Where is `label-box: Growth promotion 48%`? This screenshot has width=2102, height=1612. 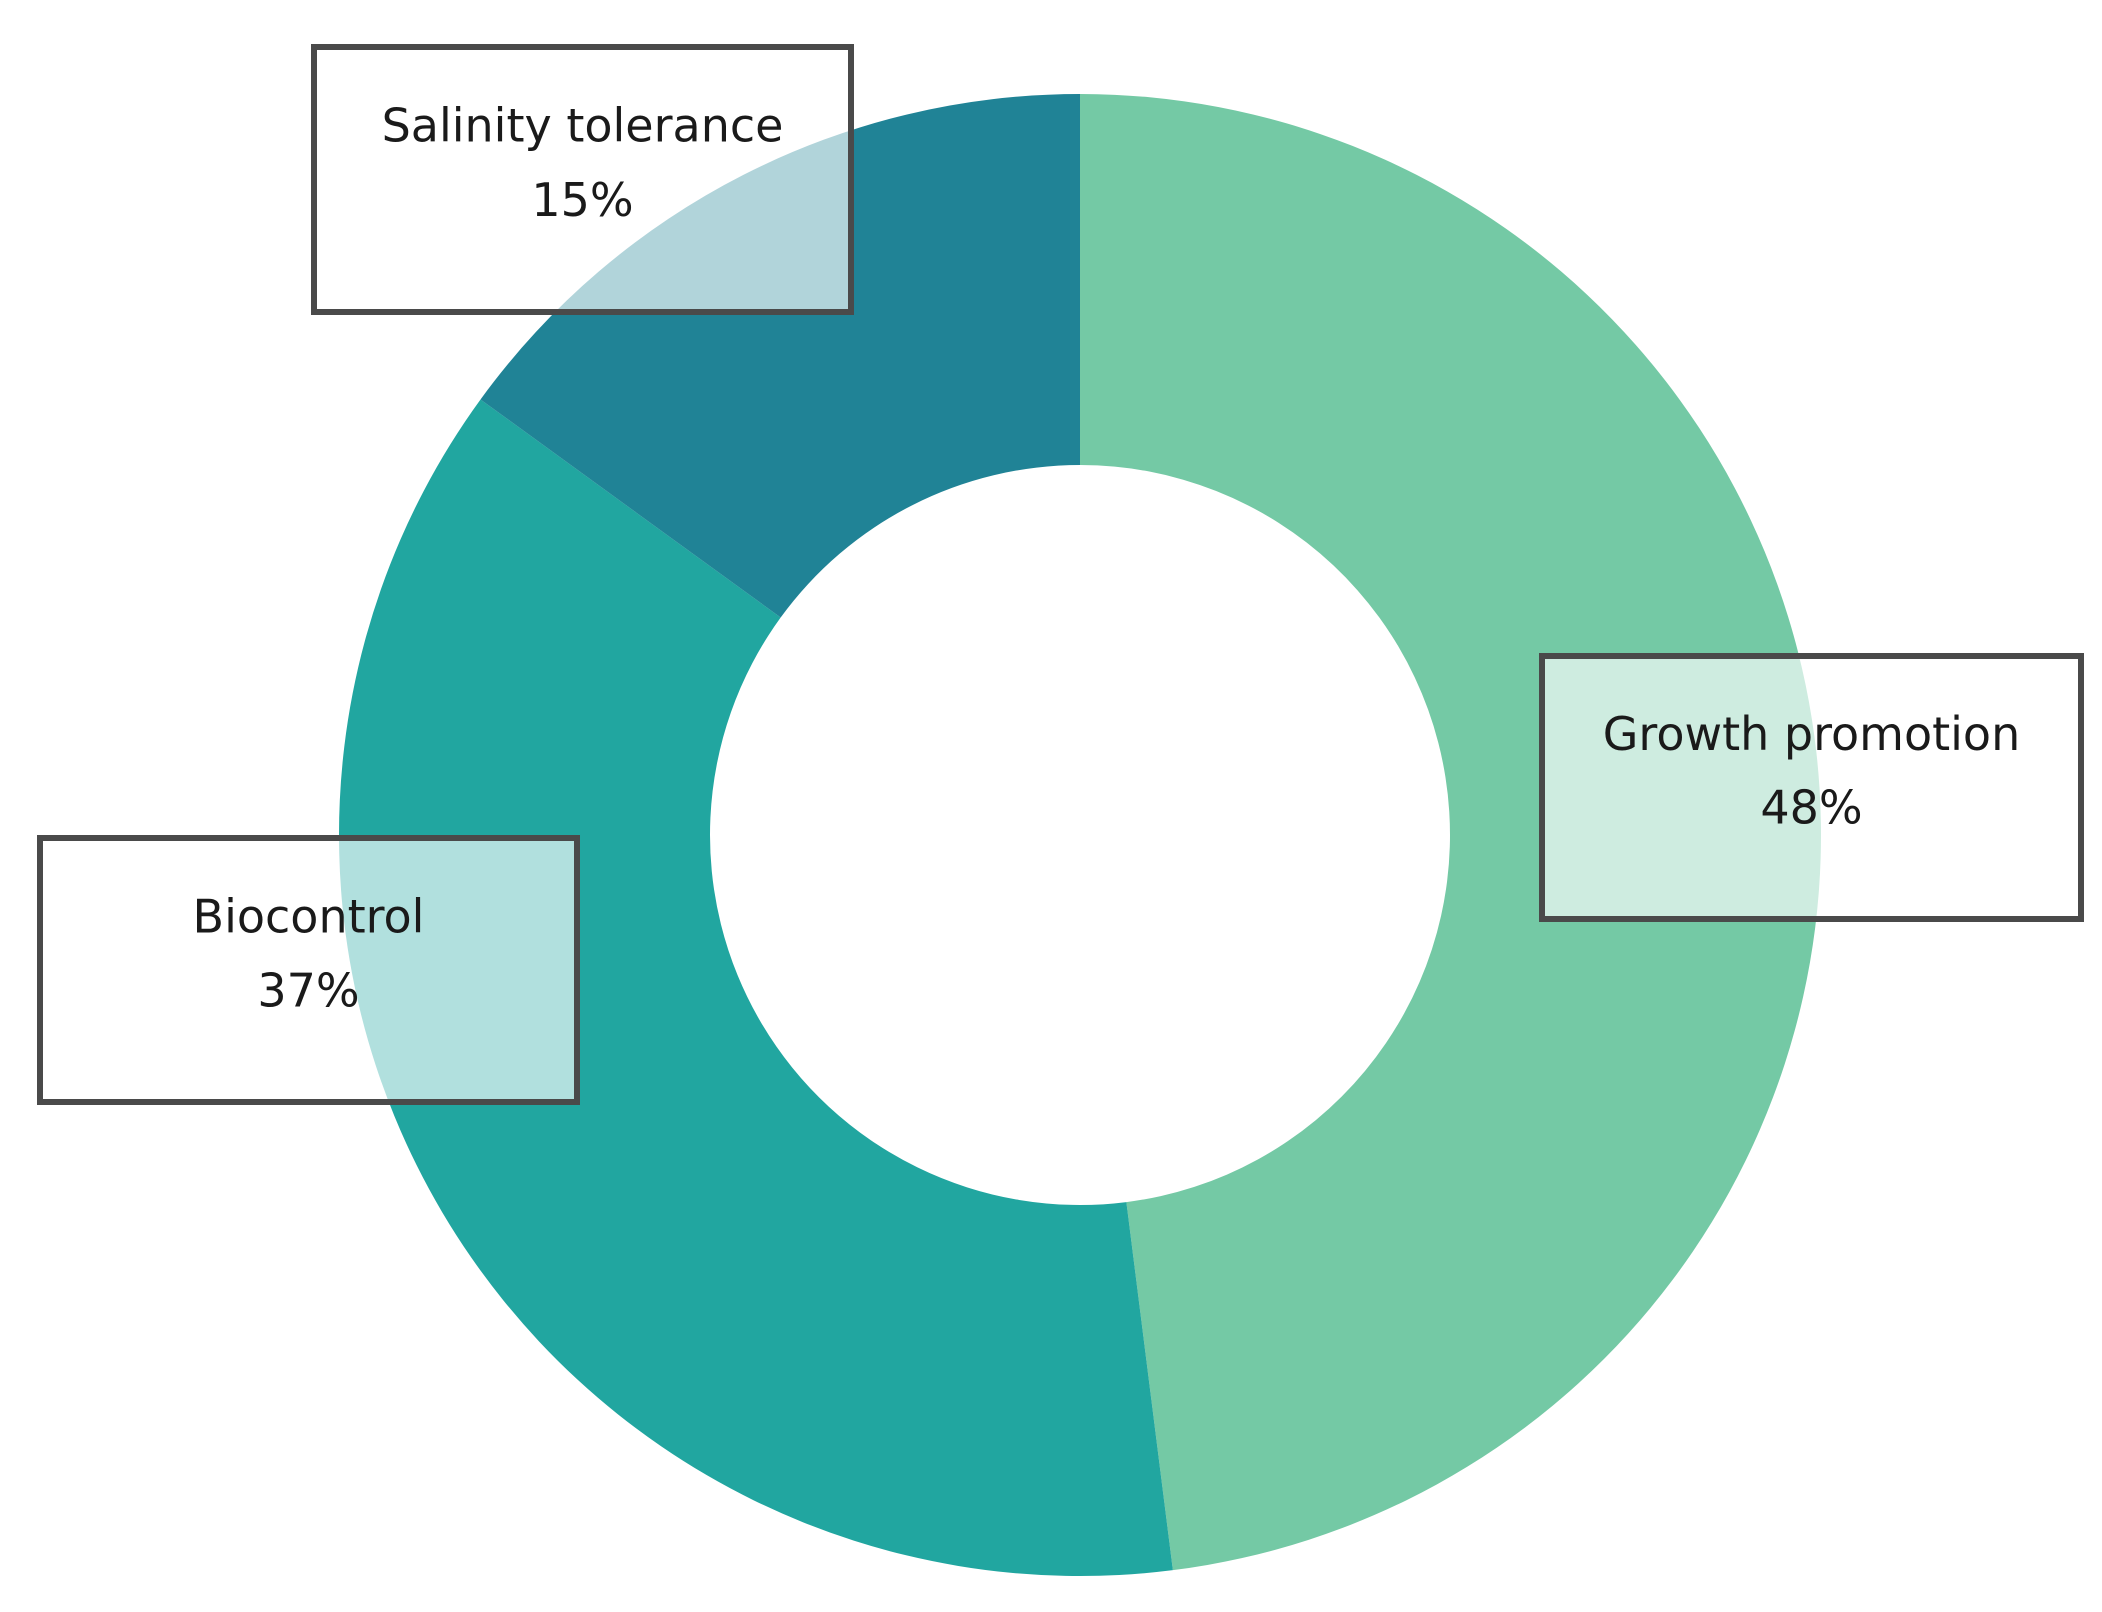 label-box: Growth promotion 48% is located at coordinates (1811, 787).